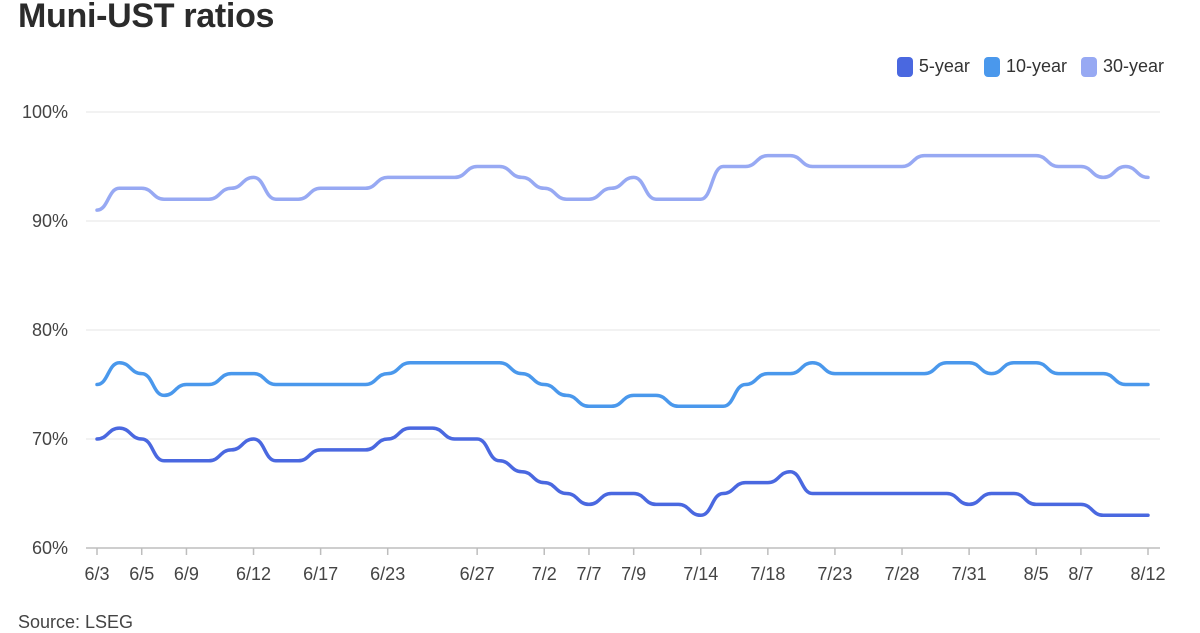 The width and height of the screenshot is (1200, 633). What do you see at coordinates (96, 574) in the screenshot?
I see `x-tick-label: 6/3` at bounding box center [96, 574].